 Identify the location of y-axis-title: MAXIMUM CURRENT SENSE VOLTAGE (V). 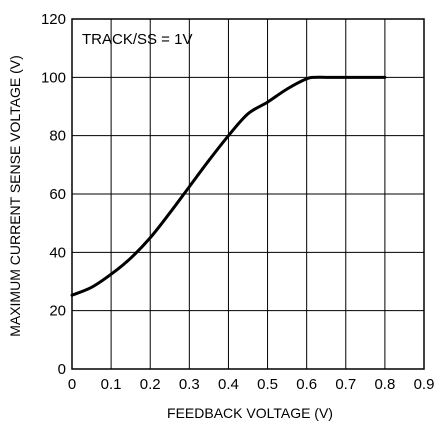
(15, 196).